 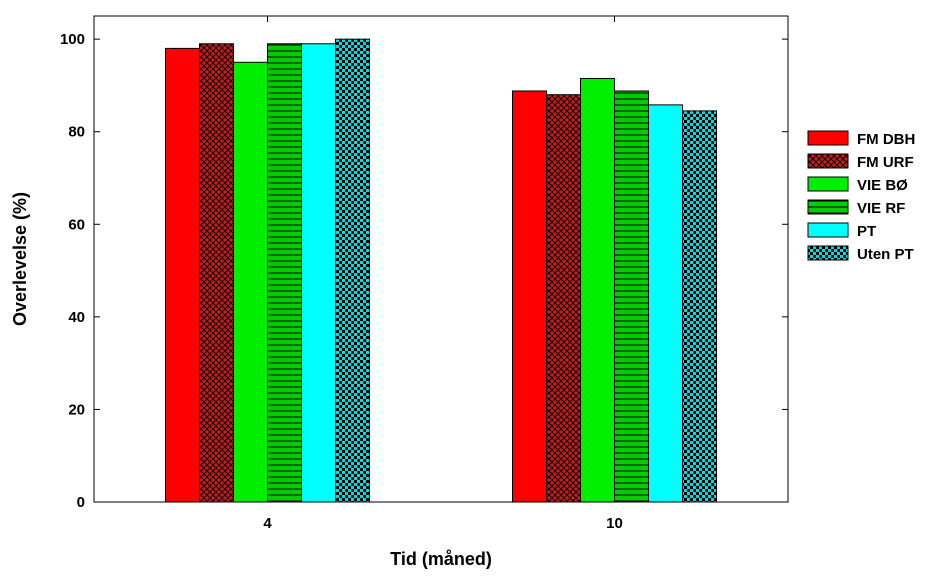 What do you see at coordinates (885, 162) in the screenshot?
I see `legend-label: FM URF` at bounding box center [885, 162].